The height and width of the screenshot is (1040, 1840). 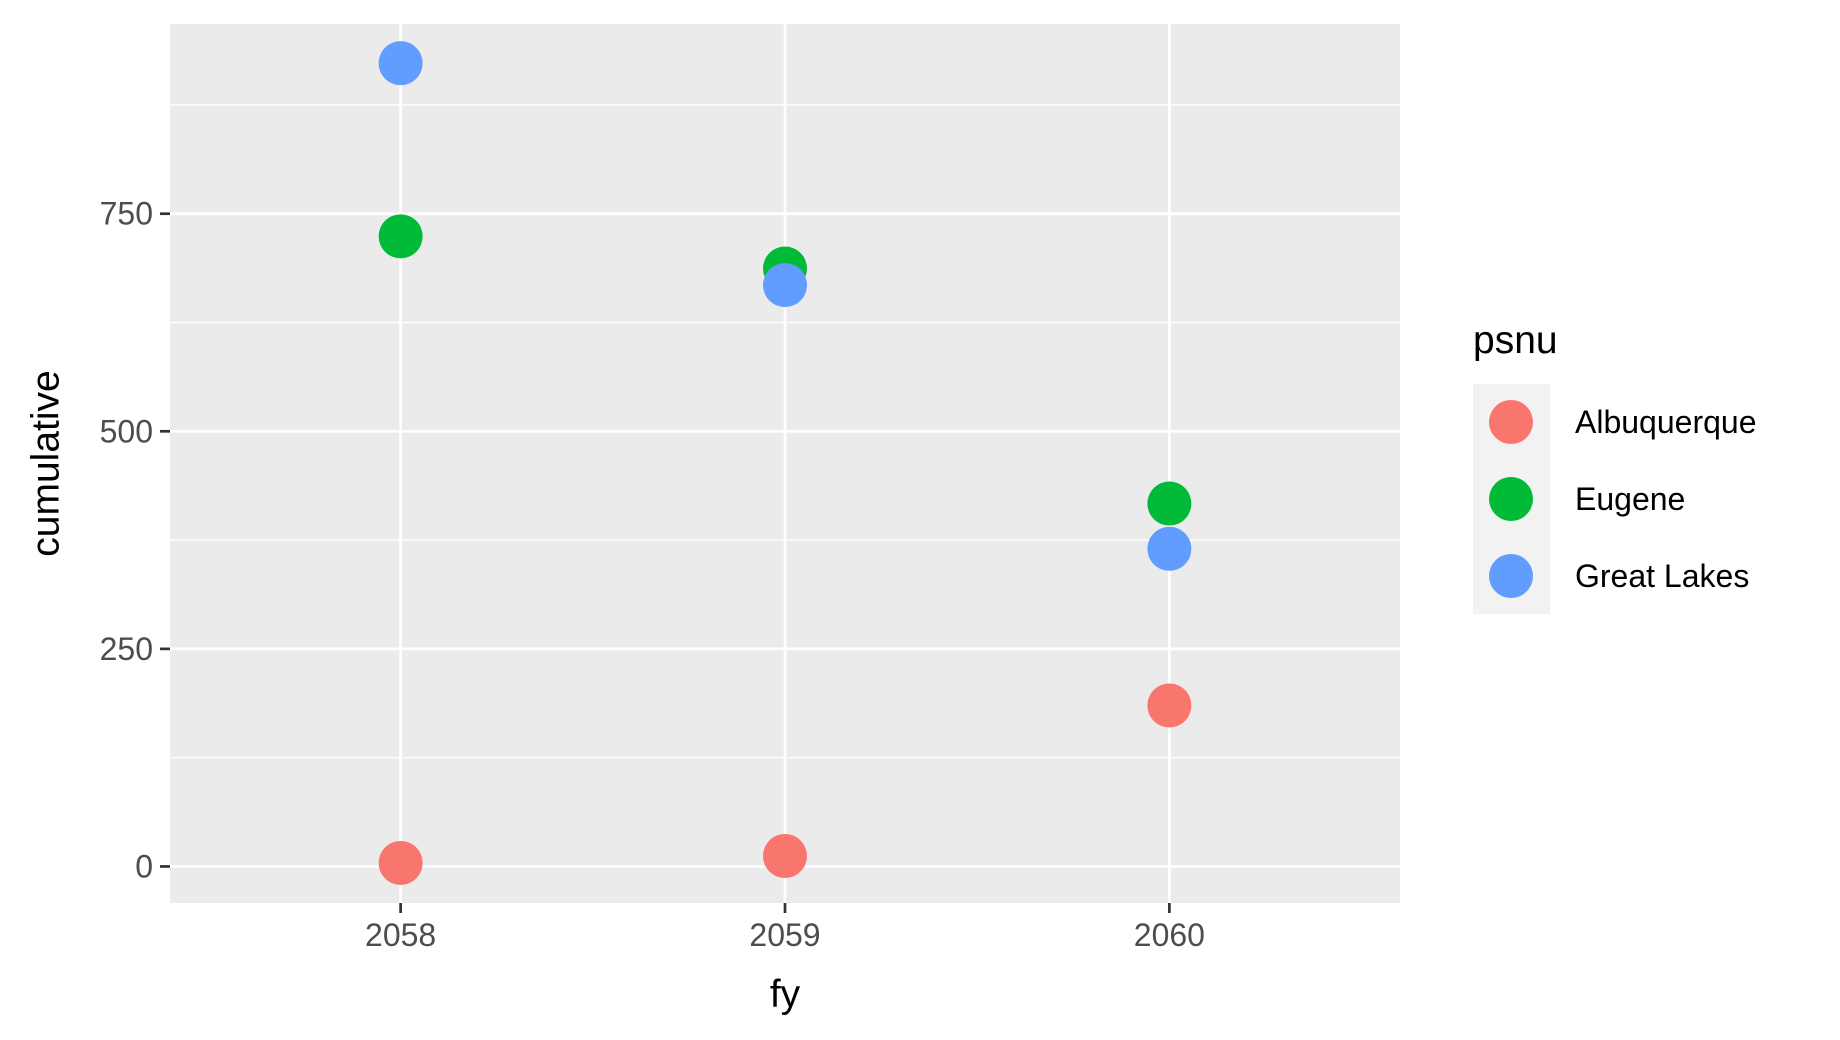 I want to click on legend-title: psnu, so click(x=1515, y=340).